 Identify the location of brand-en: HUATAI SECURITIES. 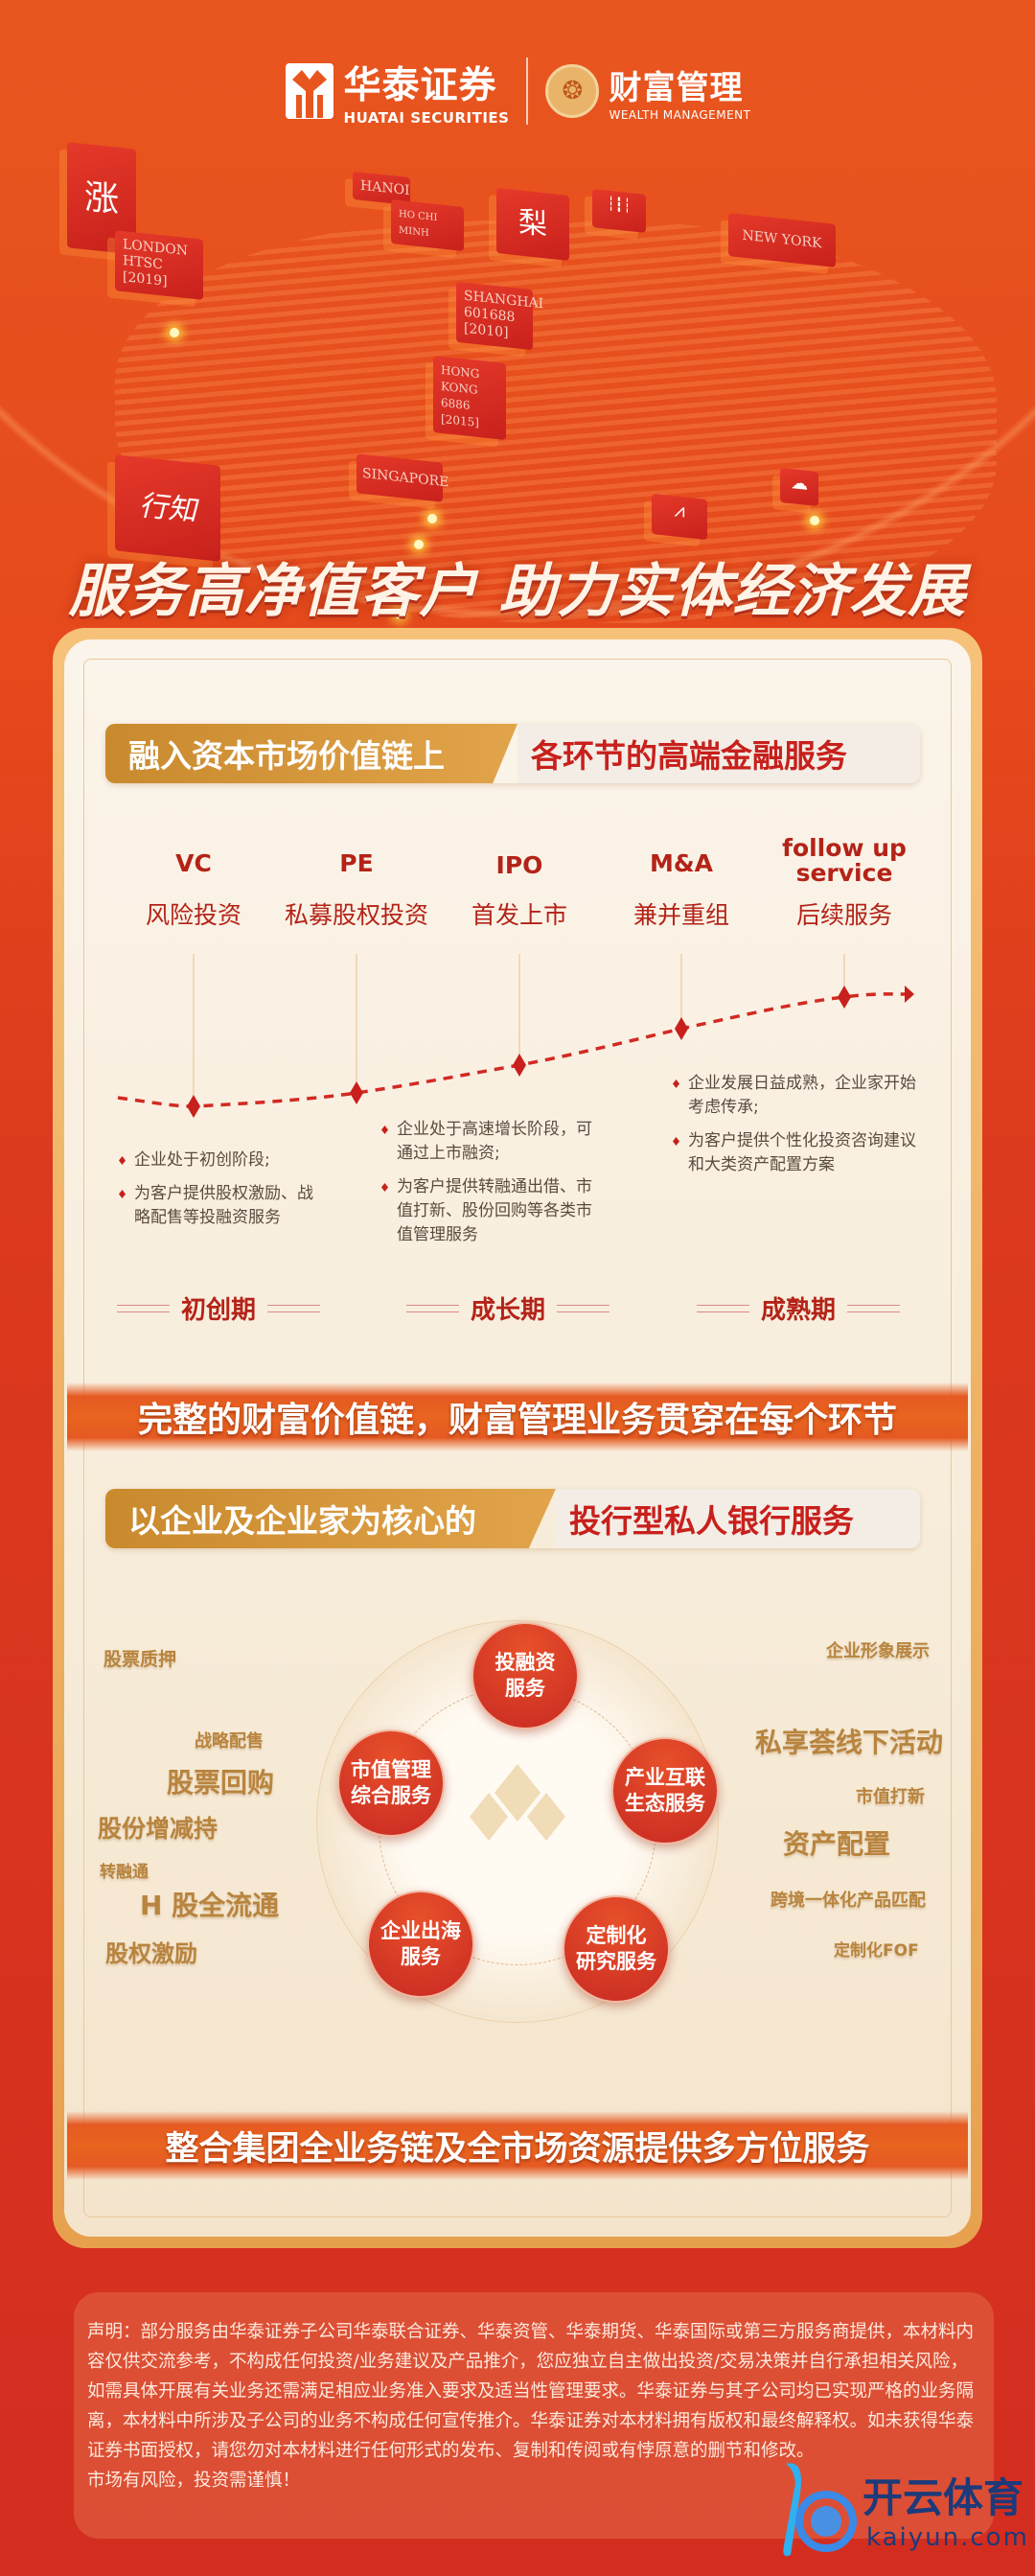
(426, 118).